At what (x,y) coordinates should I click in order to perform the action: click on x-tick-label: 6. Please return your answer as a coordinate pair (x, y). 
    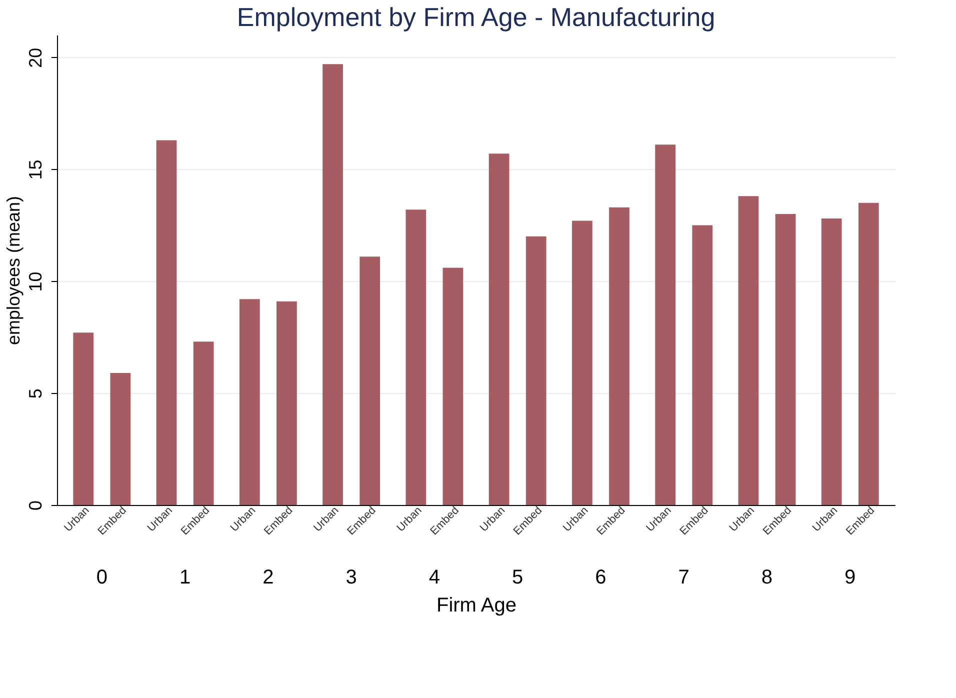
    Looking at the image, I should click on (600, 577).